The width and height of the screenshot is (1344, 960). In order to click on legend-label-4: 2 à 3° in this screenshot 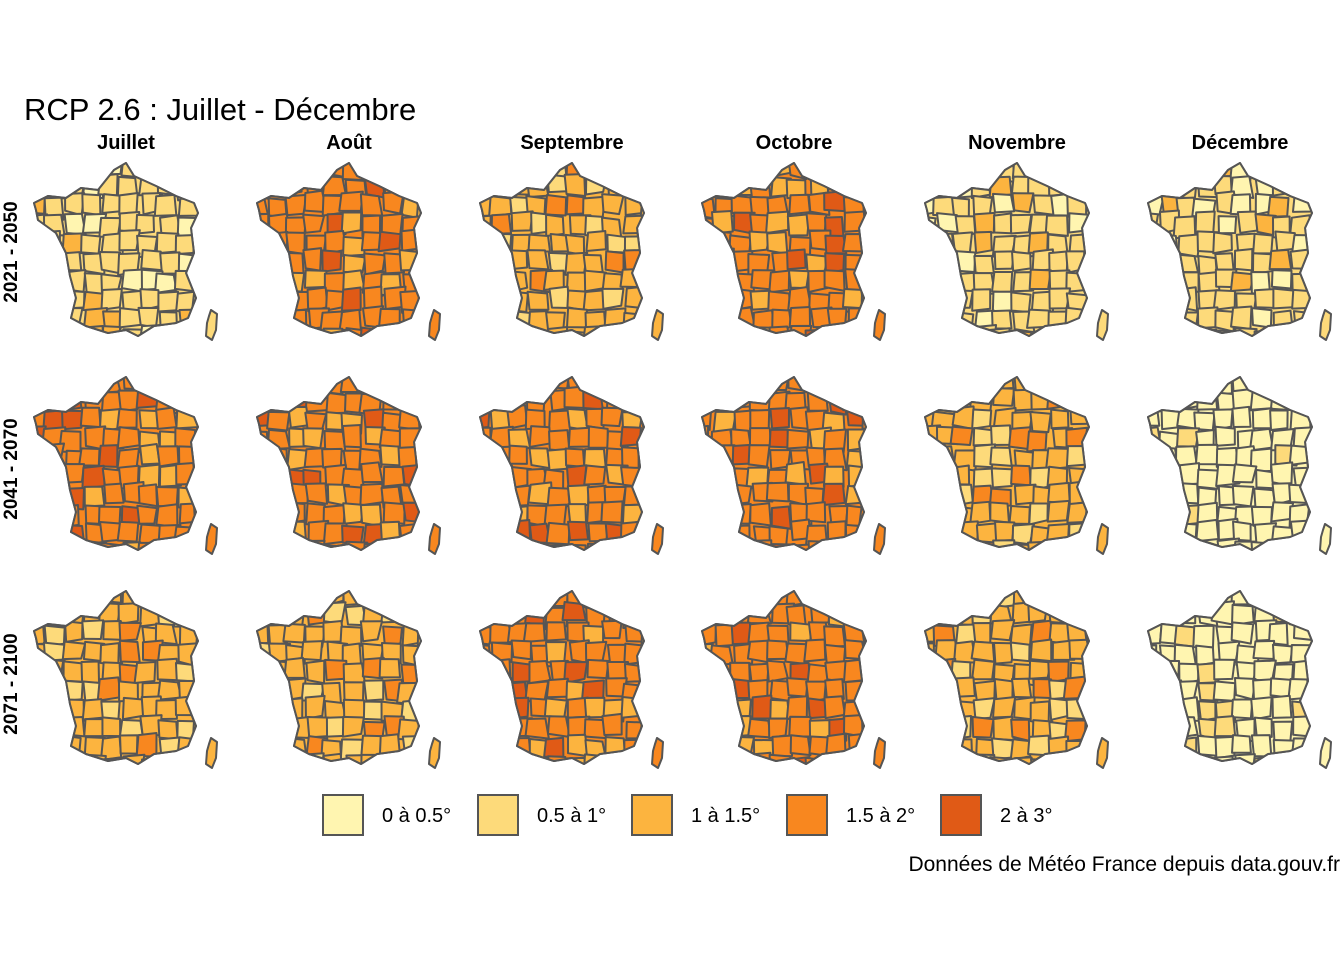, I will do `click(1026, 816)`.